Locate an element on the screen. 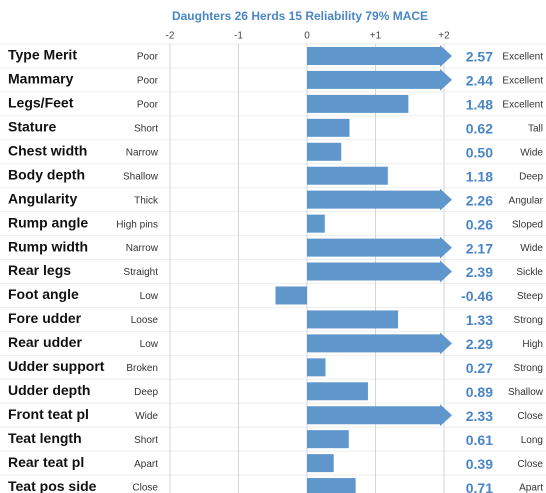 The width and height of the screenshot is (546, 493). high-label: Sloped is located at coordinates (527, 224).